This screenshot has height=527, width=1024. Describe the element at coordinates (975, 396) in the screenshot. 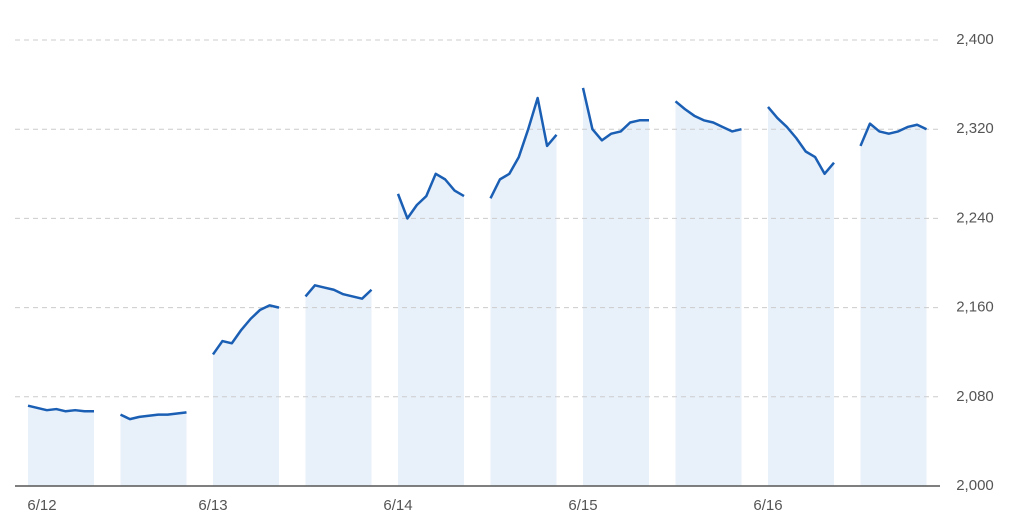

I see `y-tick-label: 2,080` at that location.